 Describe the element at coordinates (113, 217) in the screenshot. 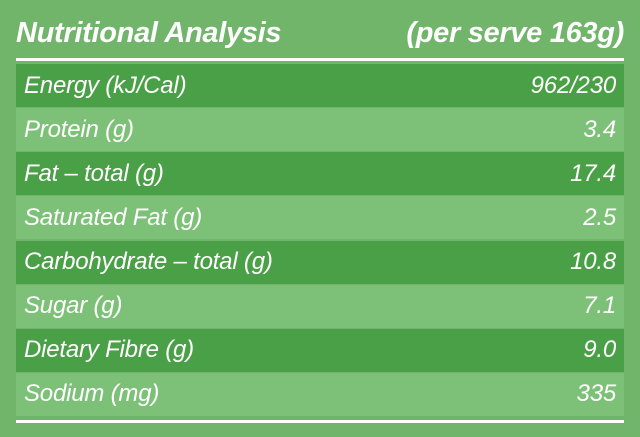

I see `row-label: Saturated Fat (g)` at that location.